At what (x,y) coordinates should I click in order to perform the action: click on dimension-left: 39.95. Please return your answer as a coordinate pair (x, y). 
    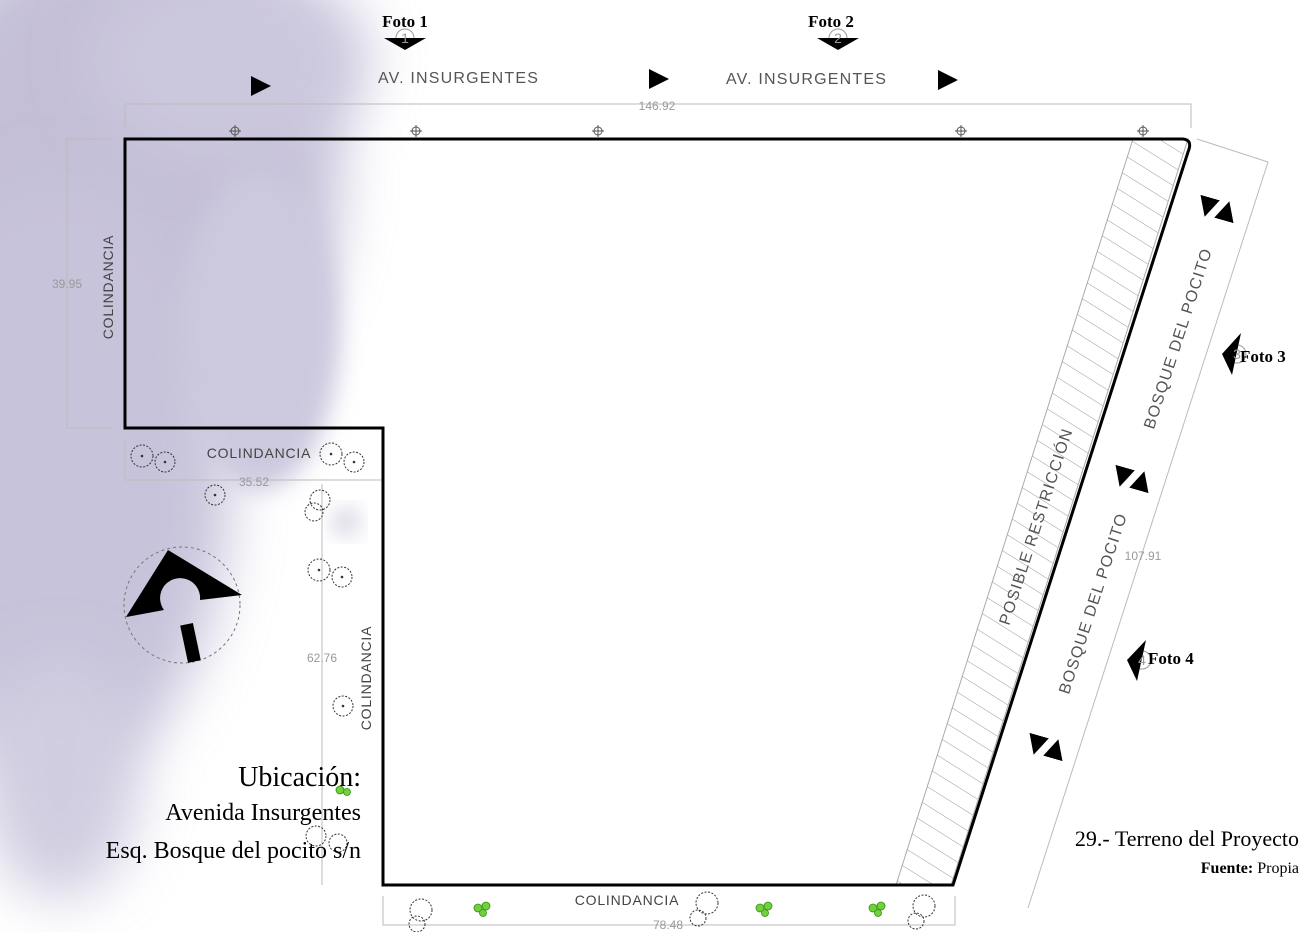
    Looking at the image, I should click on (67, 284).